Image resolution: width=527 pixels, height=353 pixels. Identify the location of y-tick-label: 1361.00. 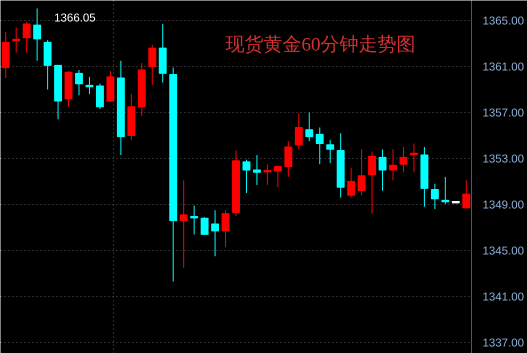
(503, 68).